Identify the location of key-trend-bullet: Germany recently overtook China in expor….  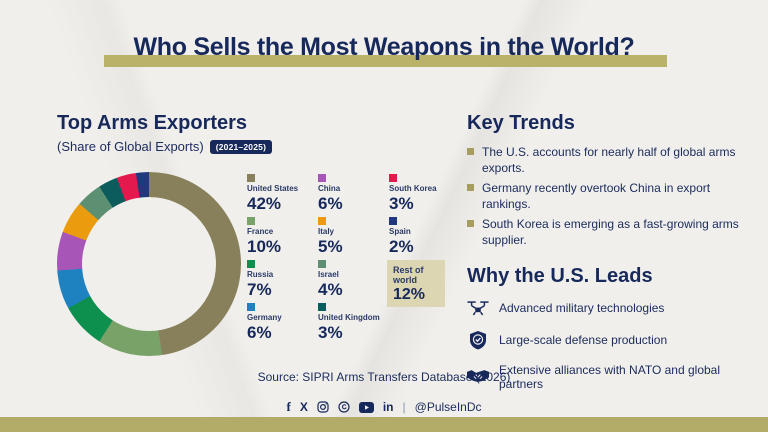
(611, 196).